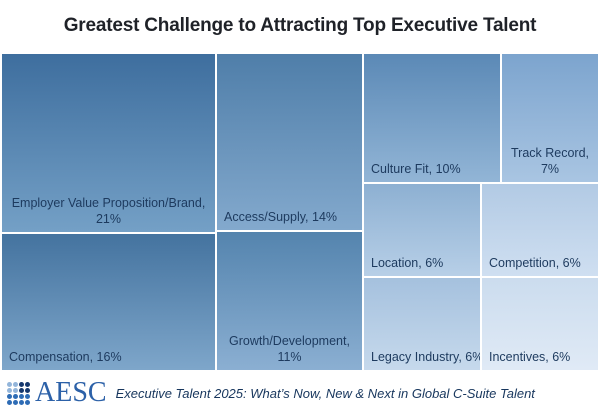 The width and height of the screenshot is (600, 414). Describe the element at coordinates (481, 230) in the screenshot. I see `treemap-row-middle: Location, 6% Competition, 6%` at that location.